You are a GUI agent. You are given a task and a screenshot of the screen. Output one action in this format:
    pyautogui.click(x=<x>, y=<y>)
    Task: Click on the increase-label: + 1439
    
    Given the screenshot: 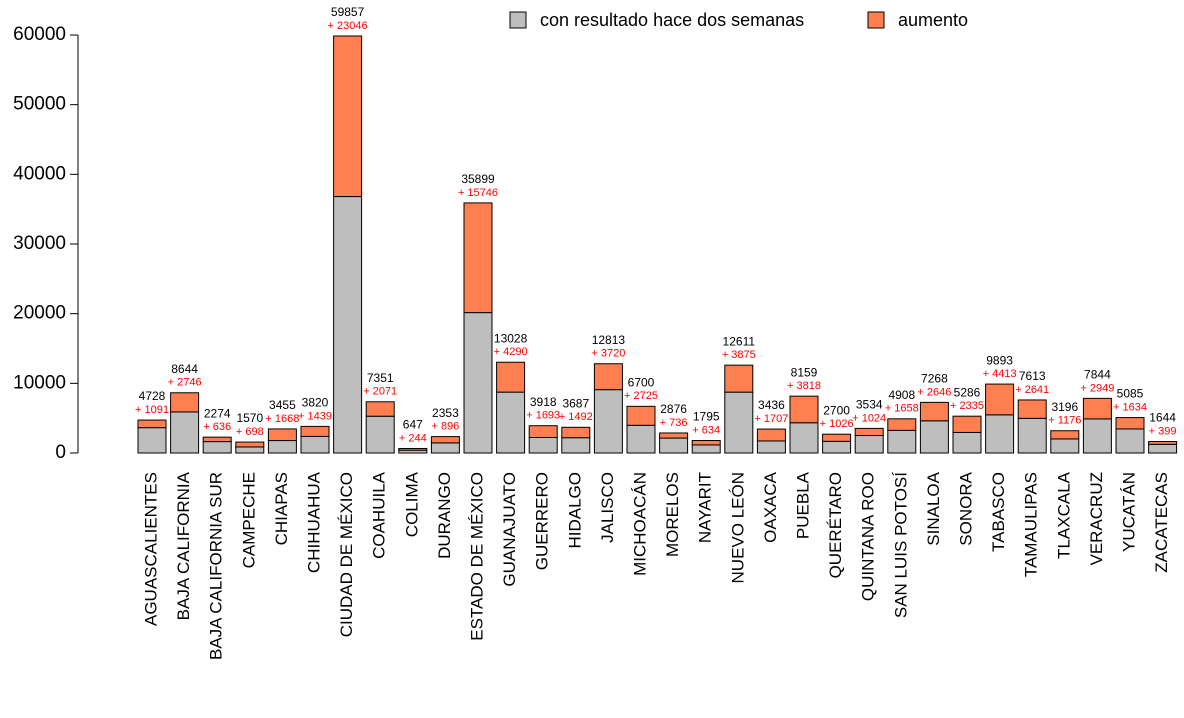 What is the action you would take?
    pyautogui.click(x=315, y=416)
    